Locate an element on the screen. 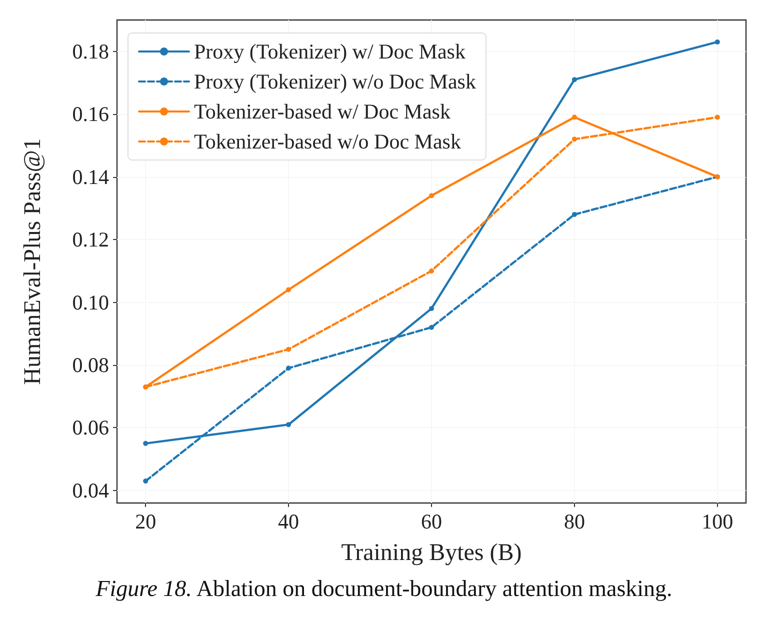 The width and height of the screenshot is (768, 626). x-tick-label: 20 is located at coordinates (145, 522).